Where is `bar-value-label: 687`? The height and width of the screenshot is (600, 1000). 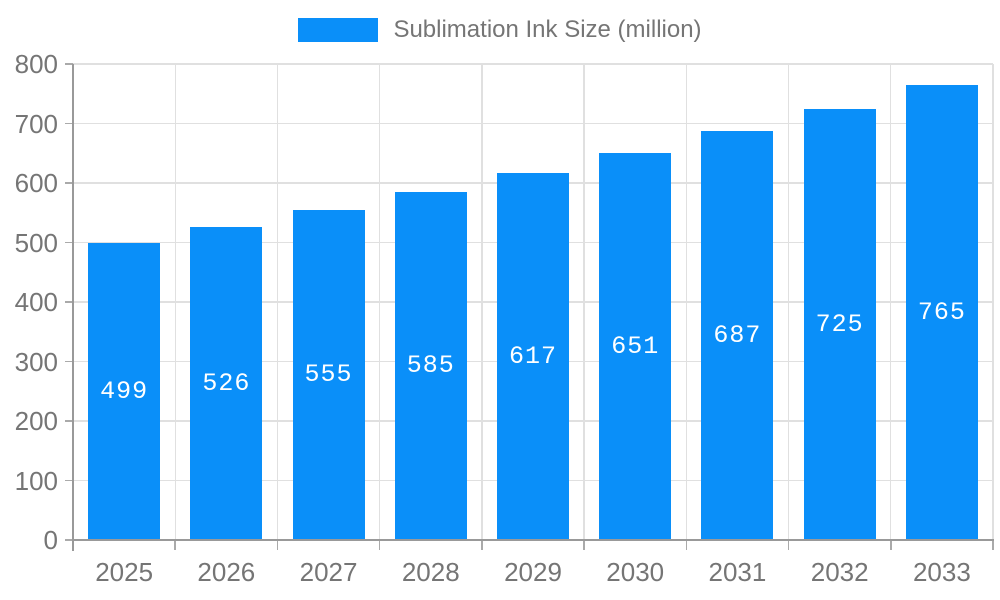 bar-value-label: 687 is located at coordinates (737, 336).